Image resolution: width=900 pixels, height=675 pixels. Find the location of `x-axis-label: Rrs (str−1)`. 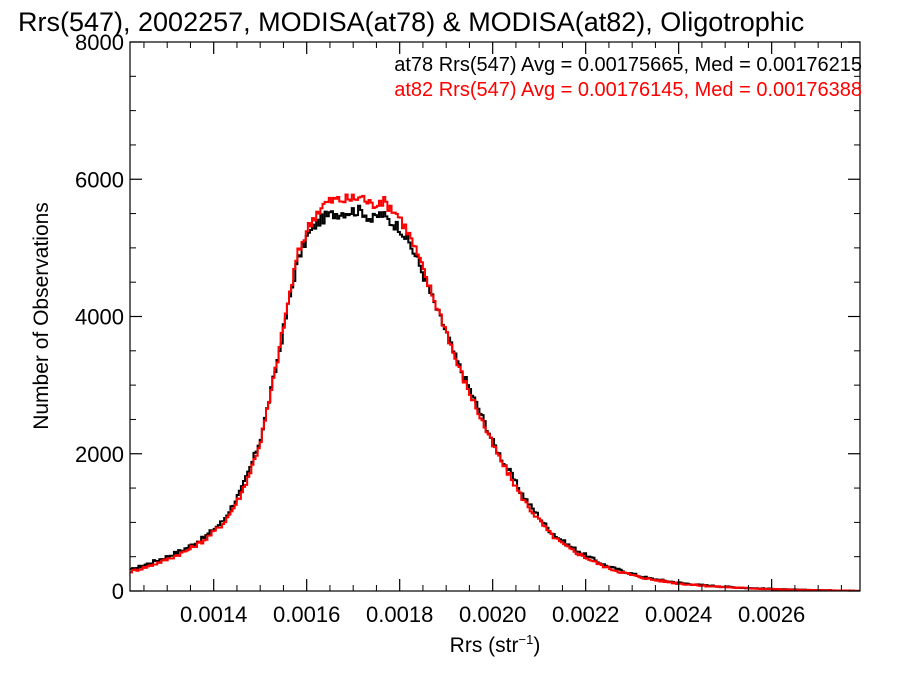

x-axis-label: Rrs (str−1) is located at coordinates (495, 644).